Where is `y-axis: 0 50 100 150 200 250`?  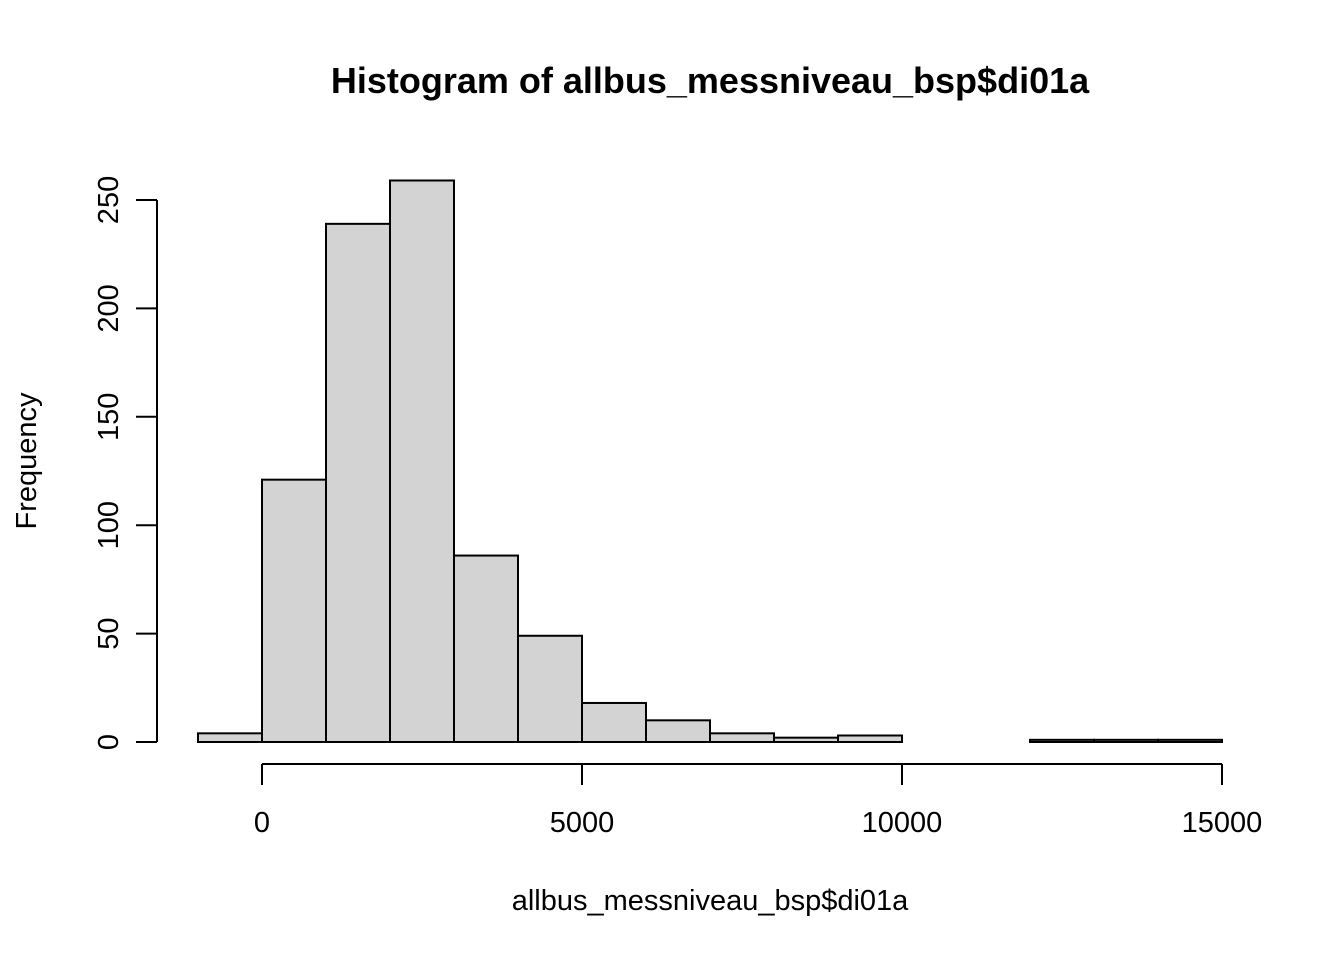 y-axis: 0 50 100 150 200 250 is located at coordinates (125, 463).